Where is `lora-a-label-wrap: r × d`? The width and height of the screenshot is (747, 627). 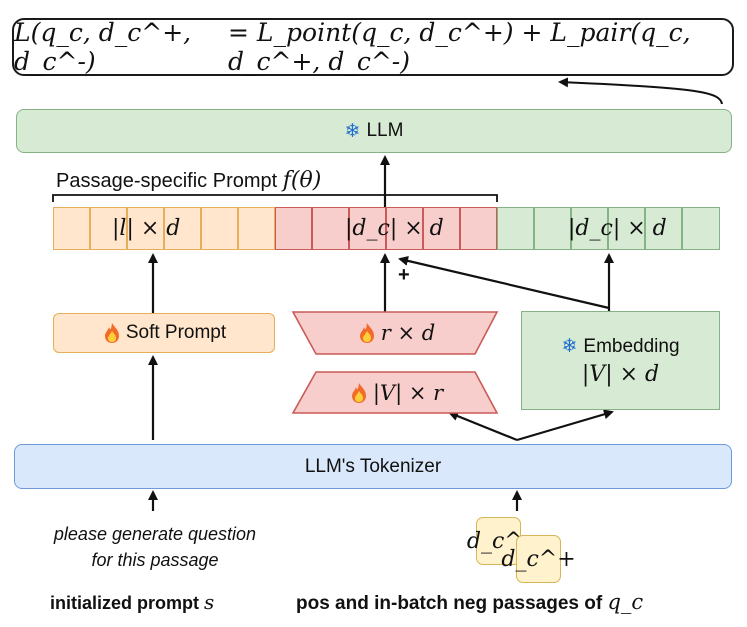 lora-a-label-wrap: r × d is located at coordinates (396, 333).